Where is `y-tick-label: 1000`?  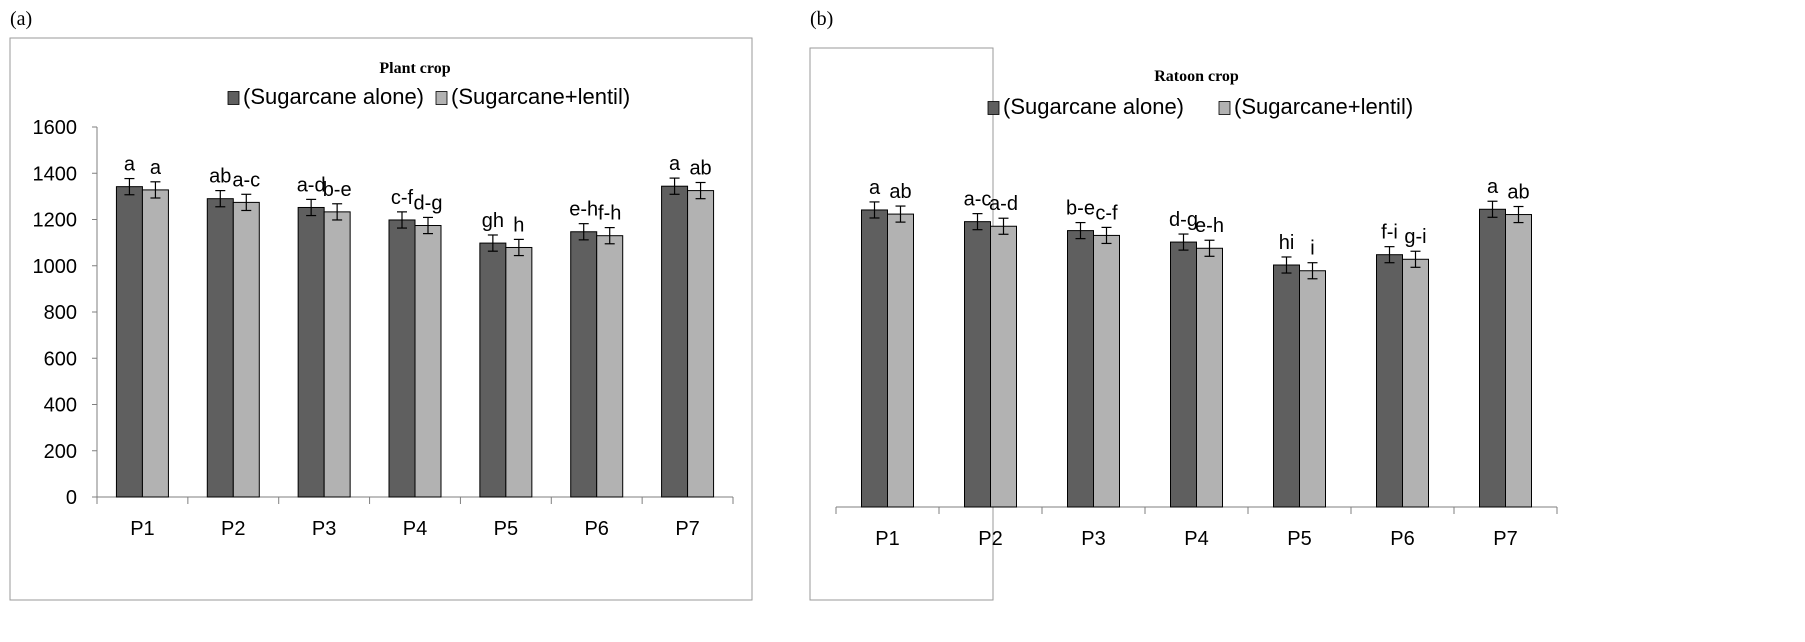 y-tick-label: 1000 is located at coordinates (55, 267).